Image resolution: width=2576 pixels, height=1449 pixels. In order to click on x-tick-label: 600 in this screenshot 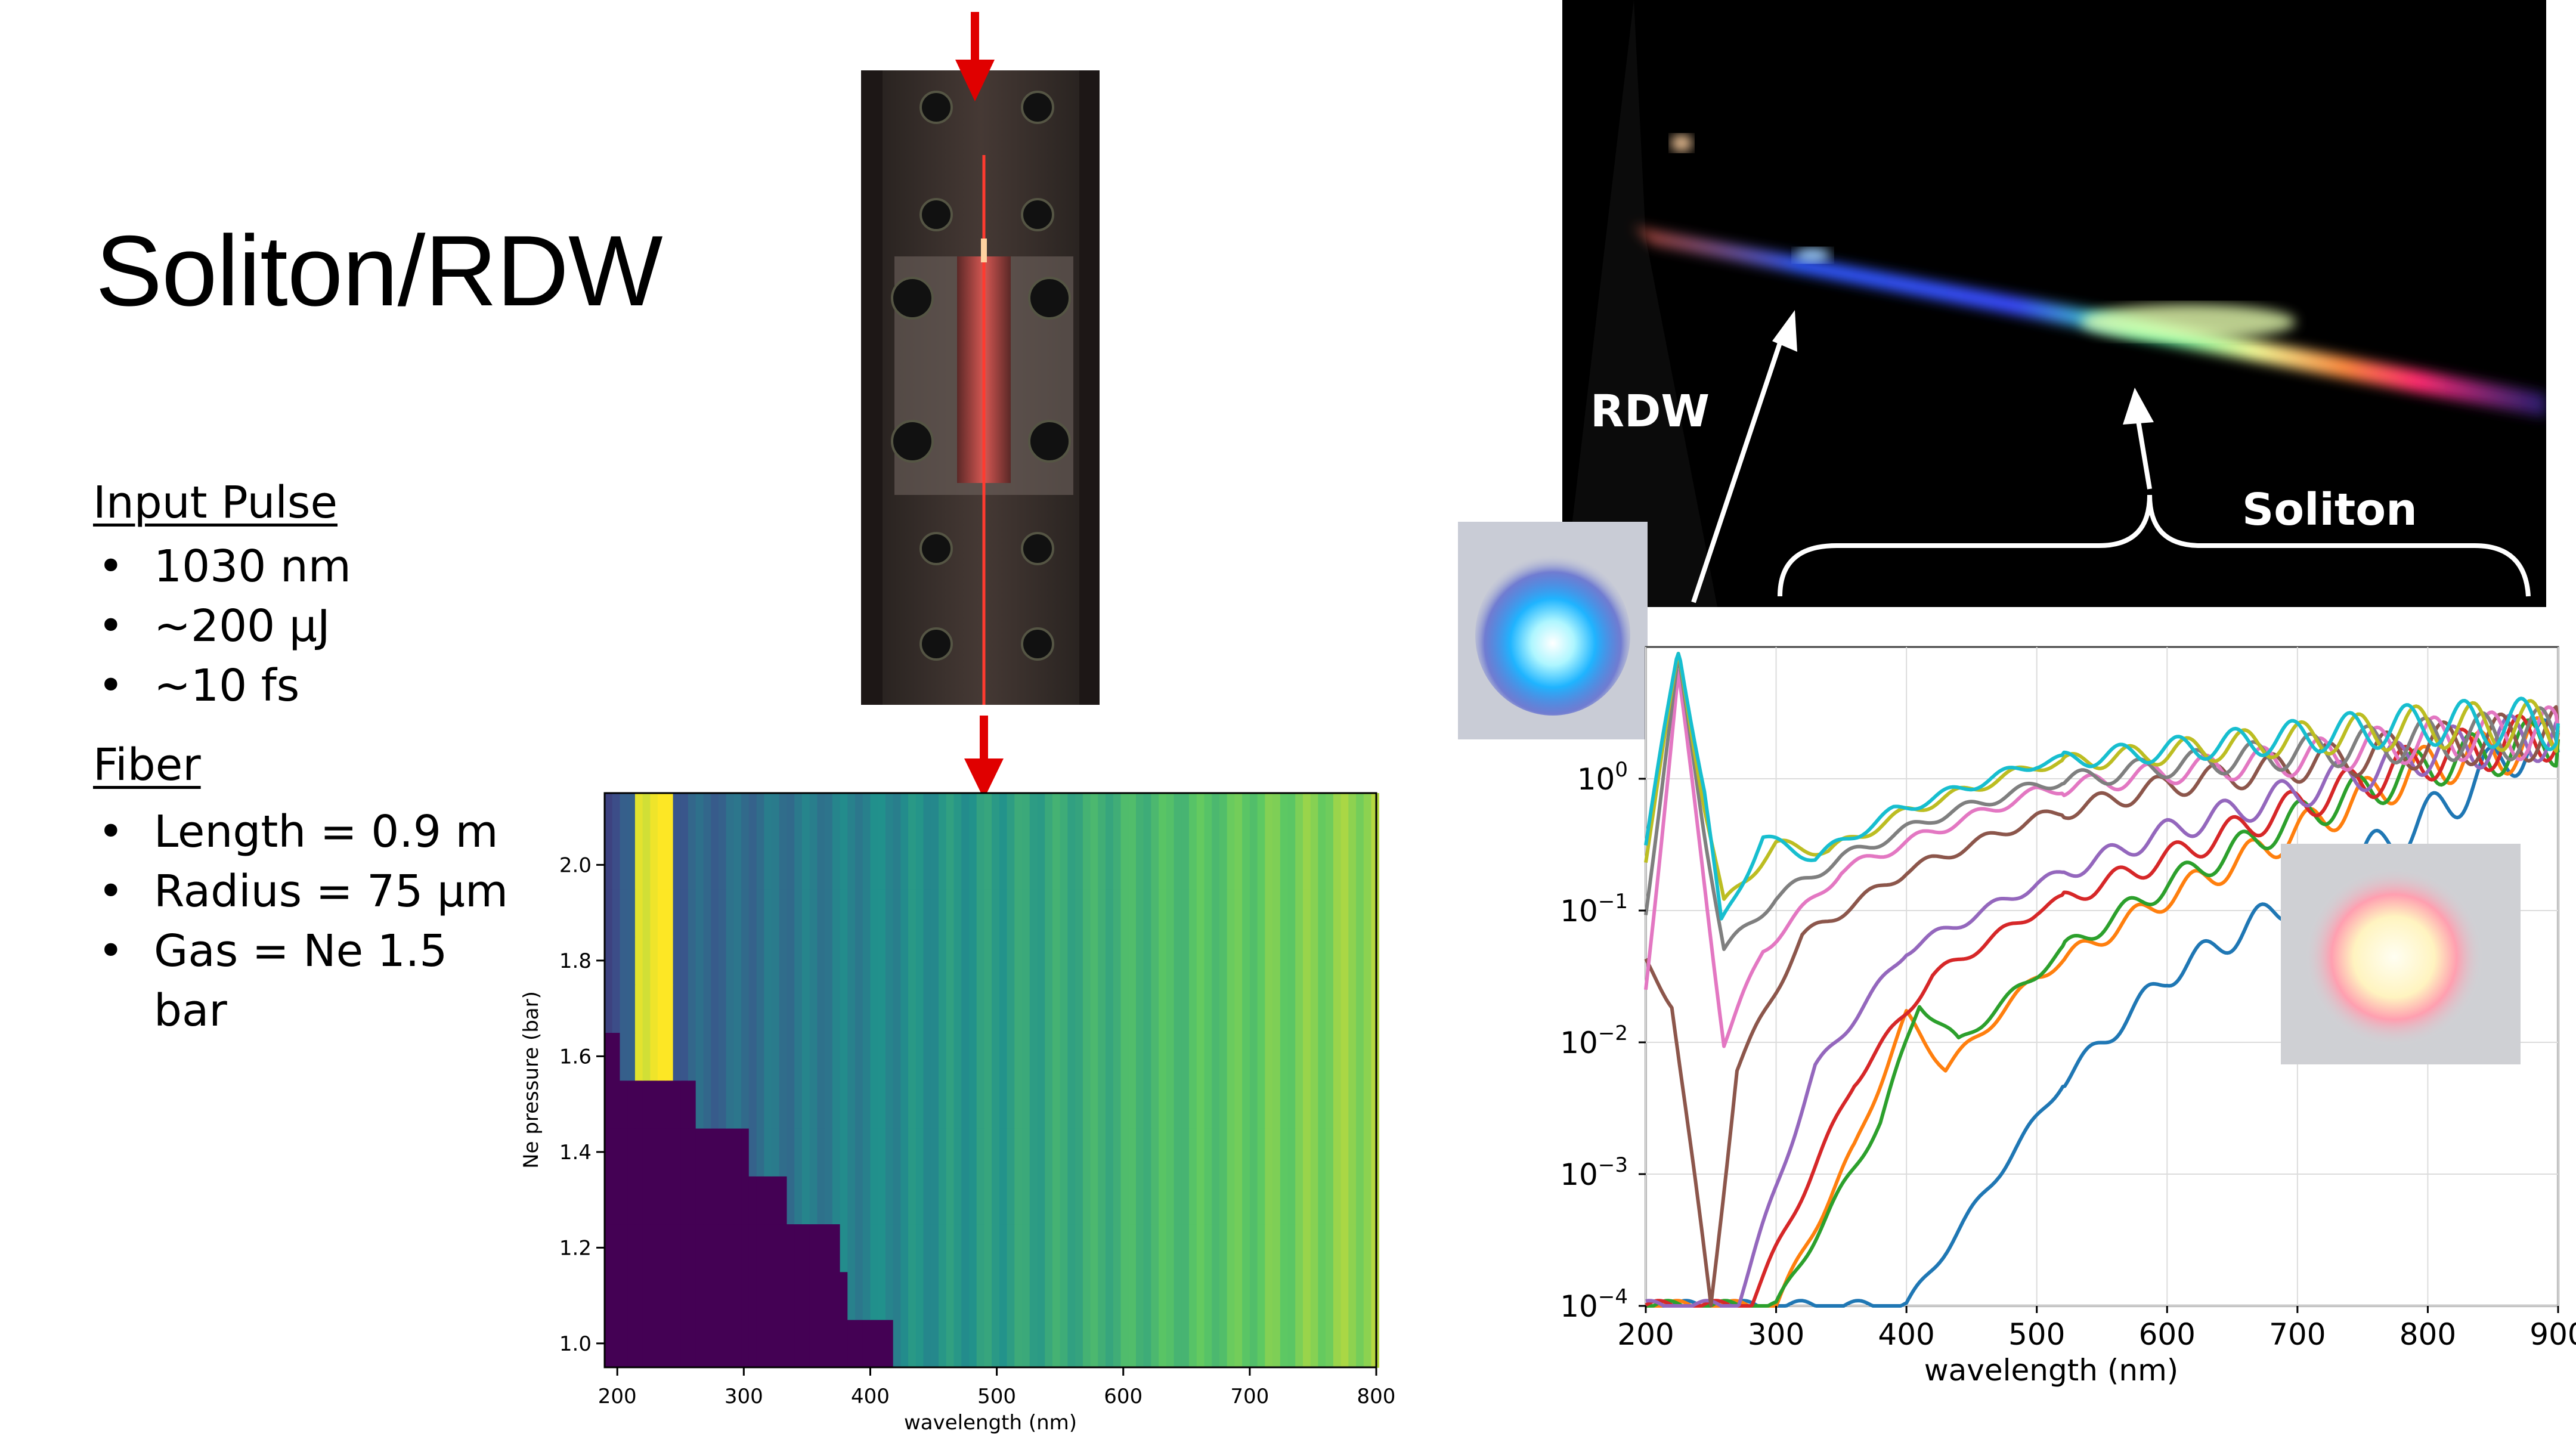, I will do `click(2167, 1334)`.